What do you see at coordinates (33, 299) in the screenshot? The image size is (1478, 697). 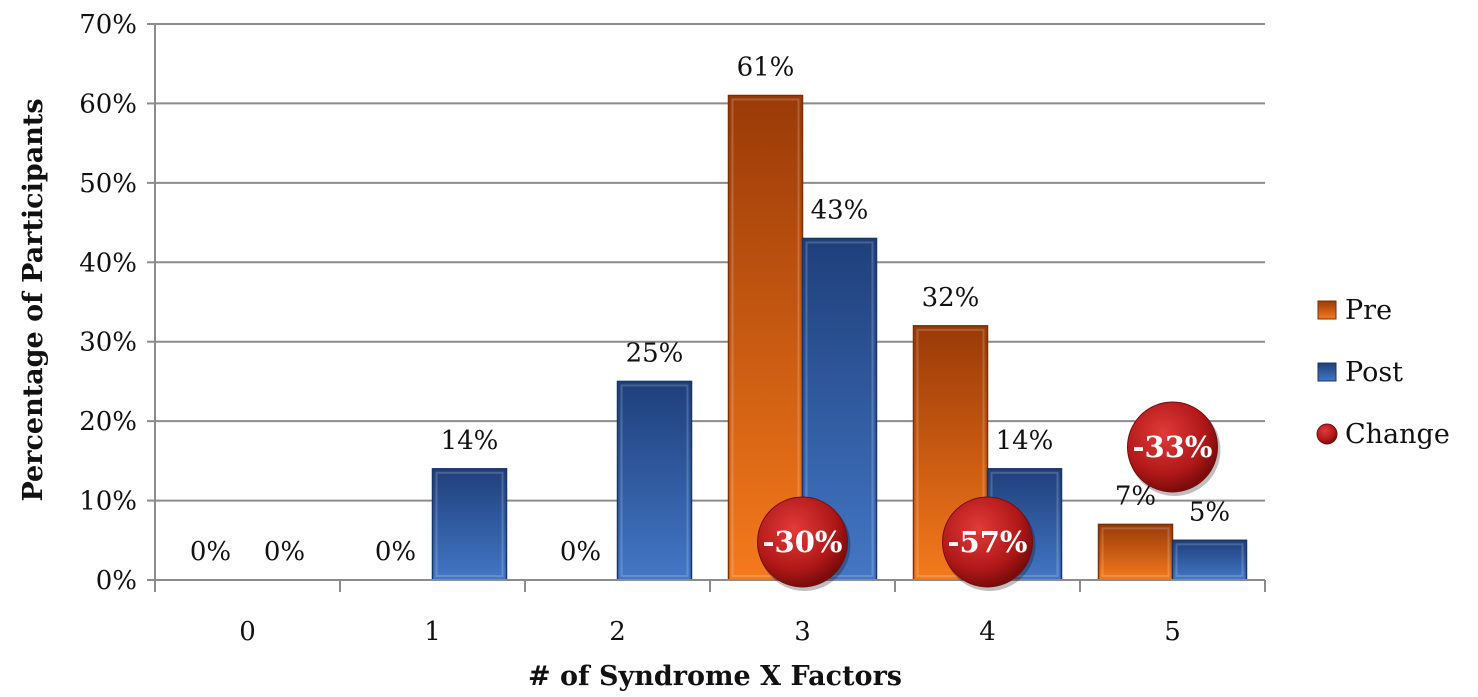 I see `y-axis-title: Percentage of Participants` at bounding box center [33, 299].